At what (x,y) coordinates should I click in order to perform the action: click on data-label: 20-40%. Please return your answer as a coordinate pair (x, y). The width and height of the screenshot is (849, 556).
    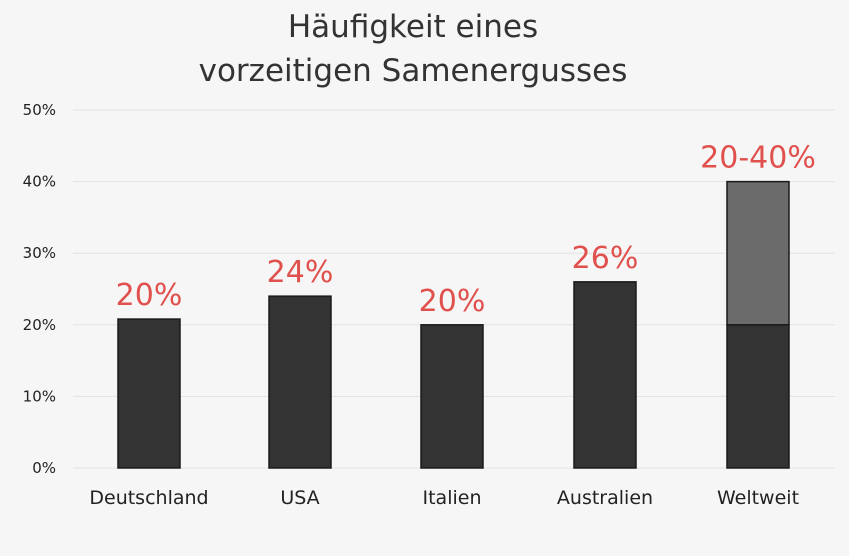
    Looking at the image, I should click on (758, 158).